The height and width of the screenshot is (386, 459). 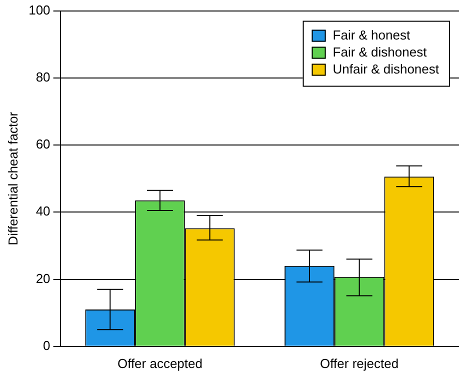 What do you see at coordinates (43, 211) in the screenshot?
I see `y-tick-label: 40` at bounding box center [43, 211].